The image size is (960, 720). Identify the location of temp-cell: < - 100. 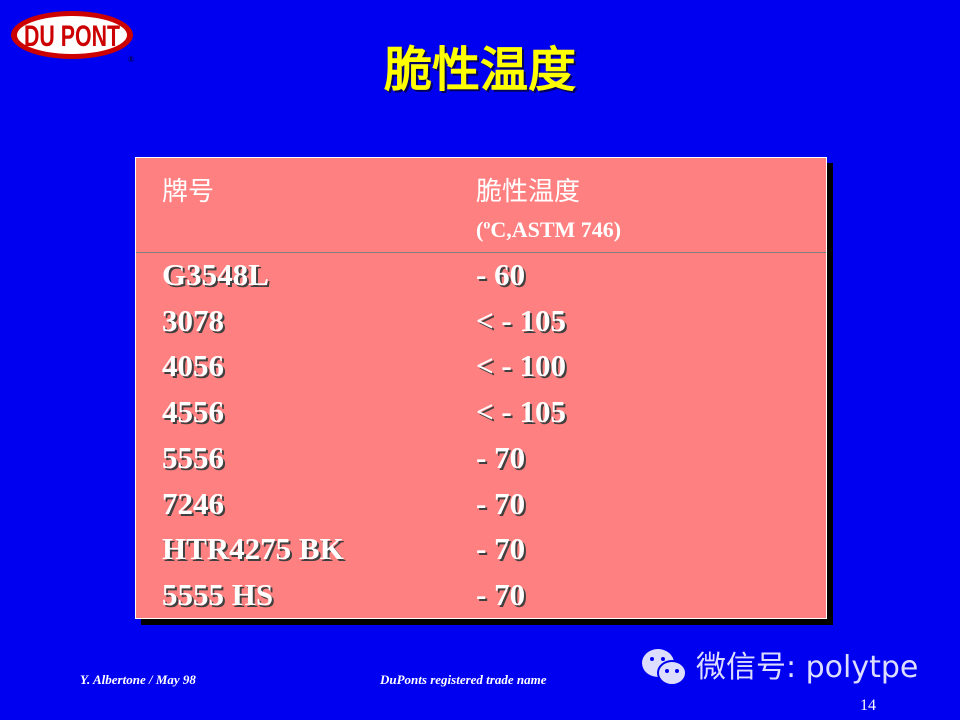
(521, 366).